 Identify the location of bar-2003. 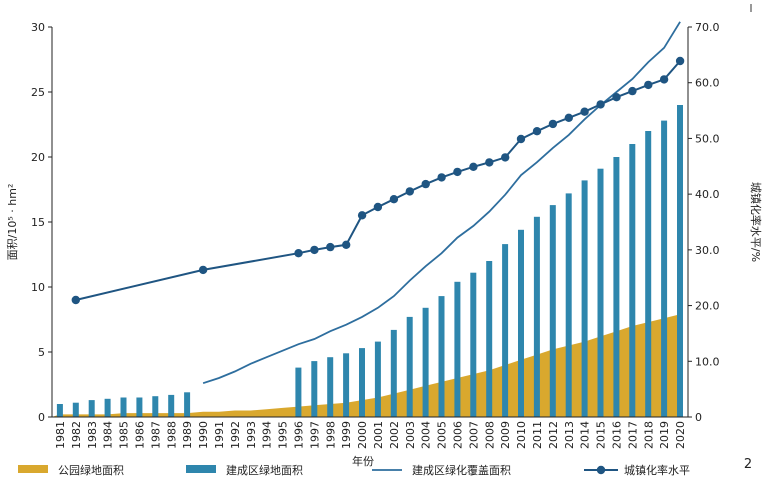
(409, 366).